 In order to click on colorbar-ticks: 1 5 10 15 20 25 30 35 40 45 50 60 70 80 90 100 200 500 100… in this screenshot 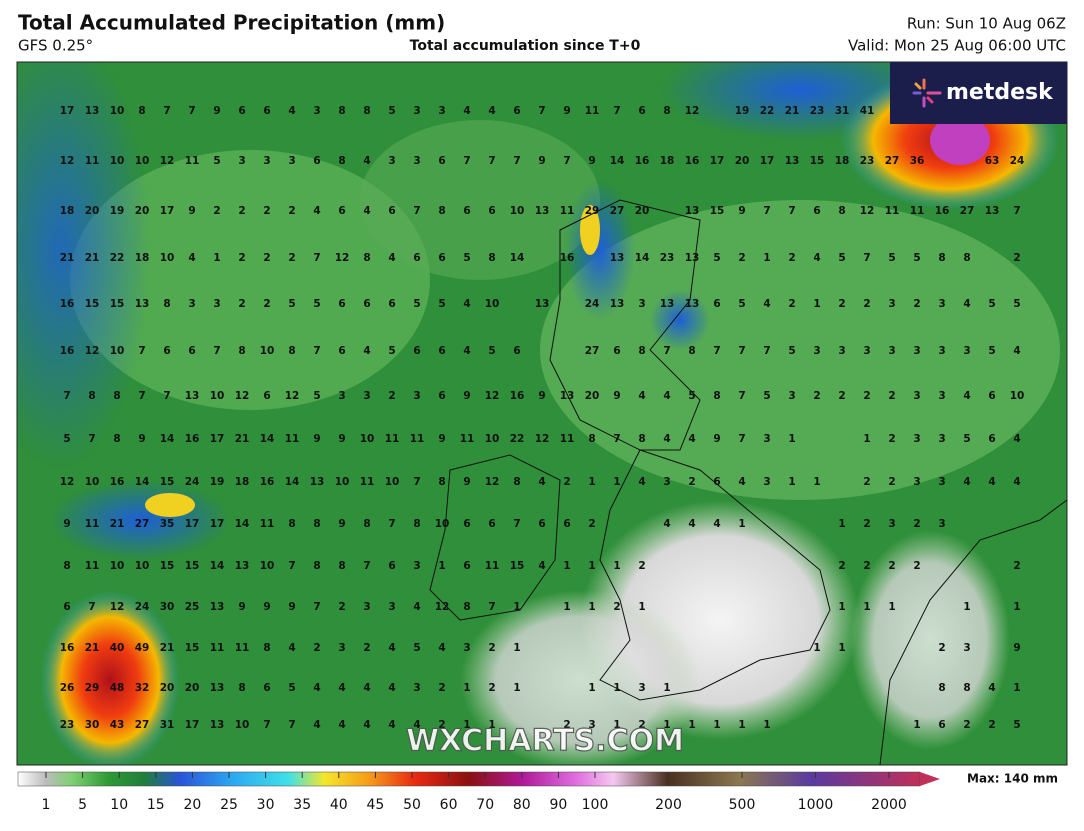, I will do `click(474, 792)`.